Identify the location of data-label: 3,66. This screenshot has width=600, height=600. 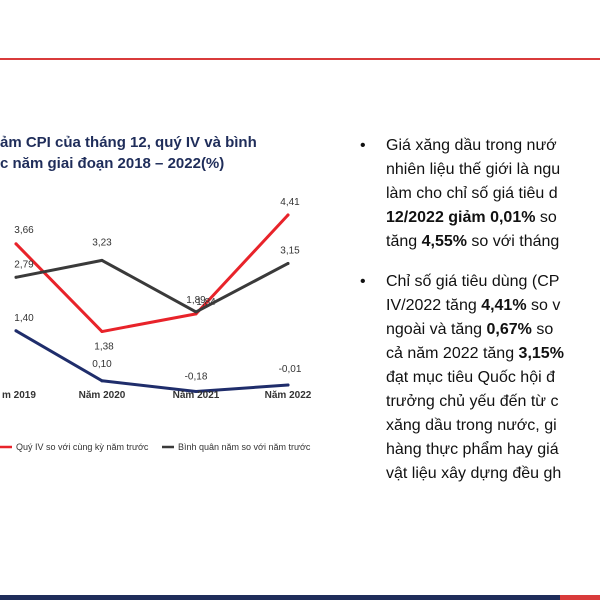
(24, 230).